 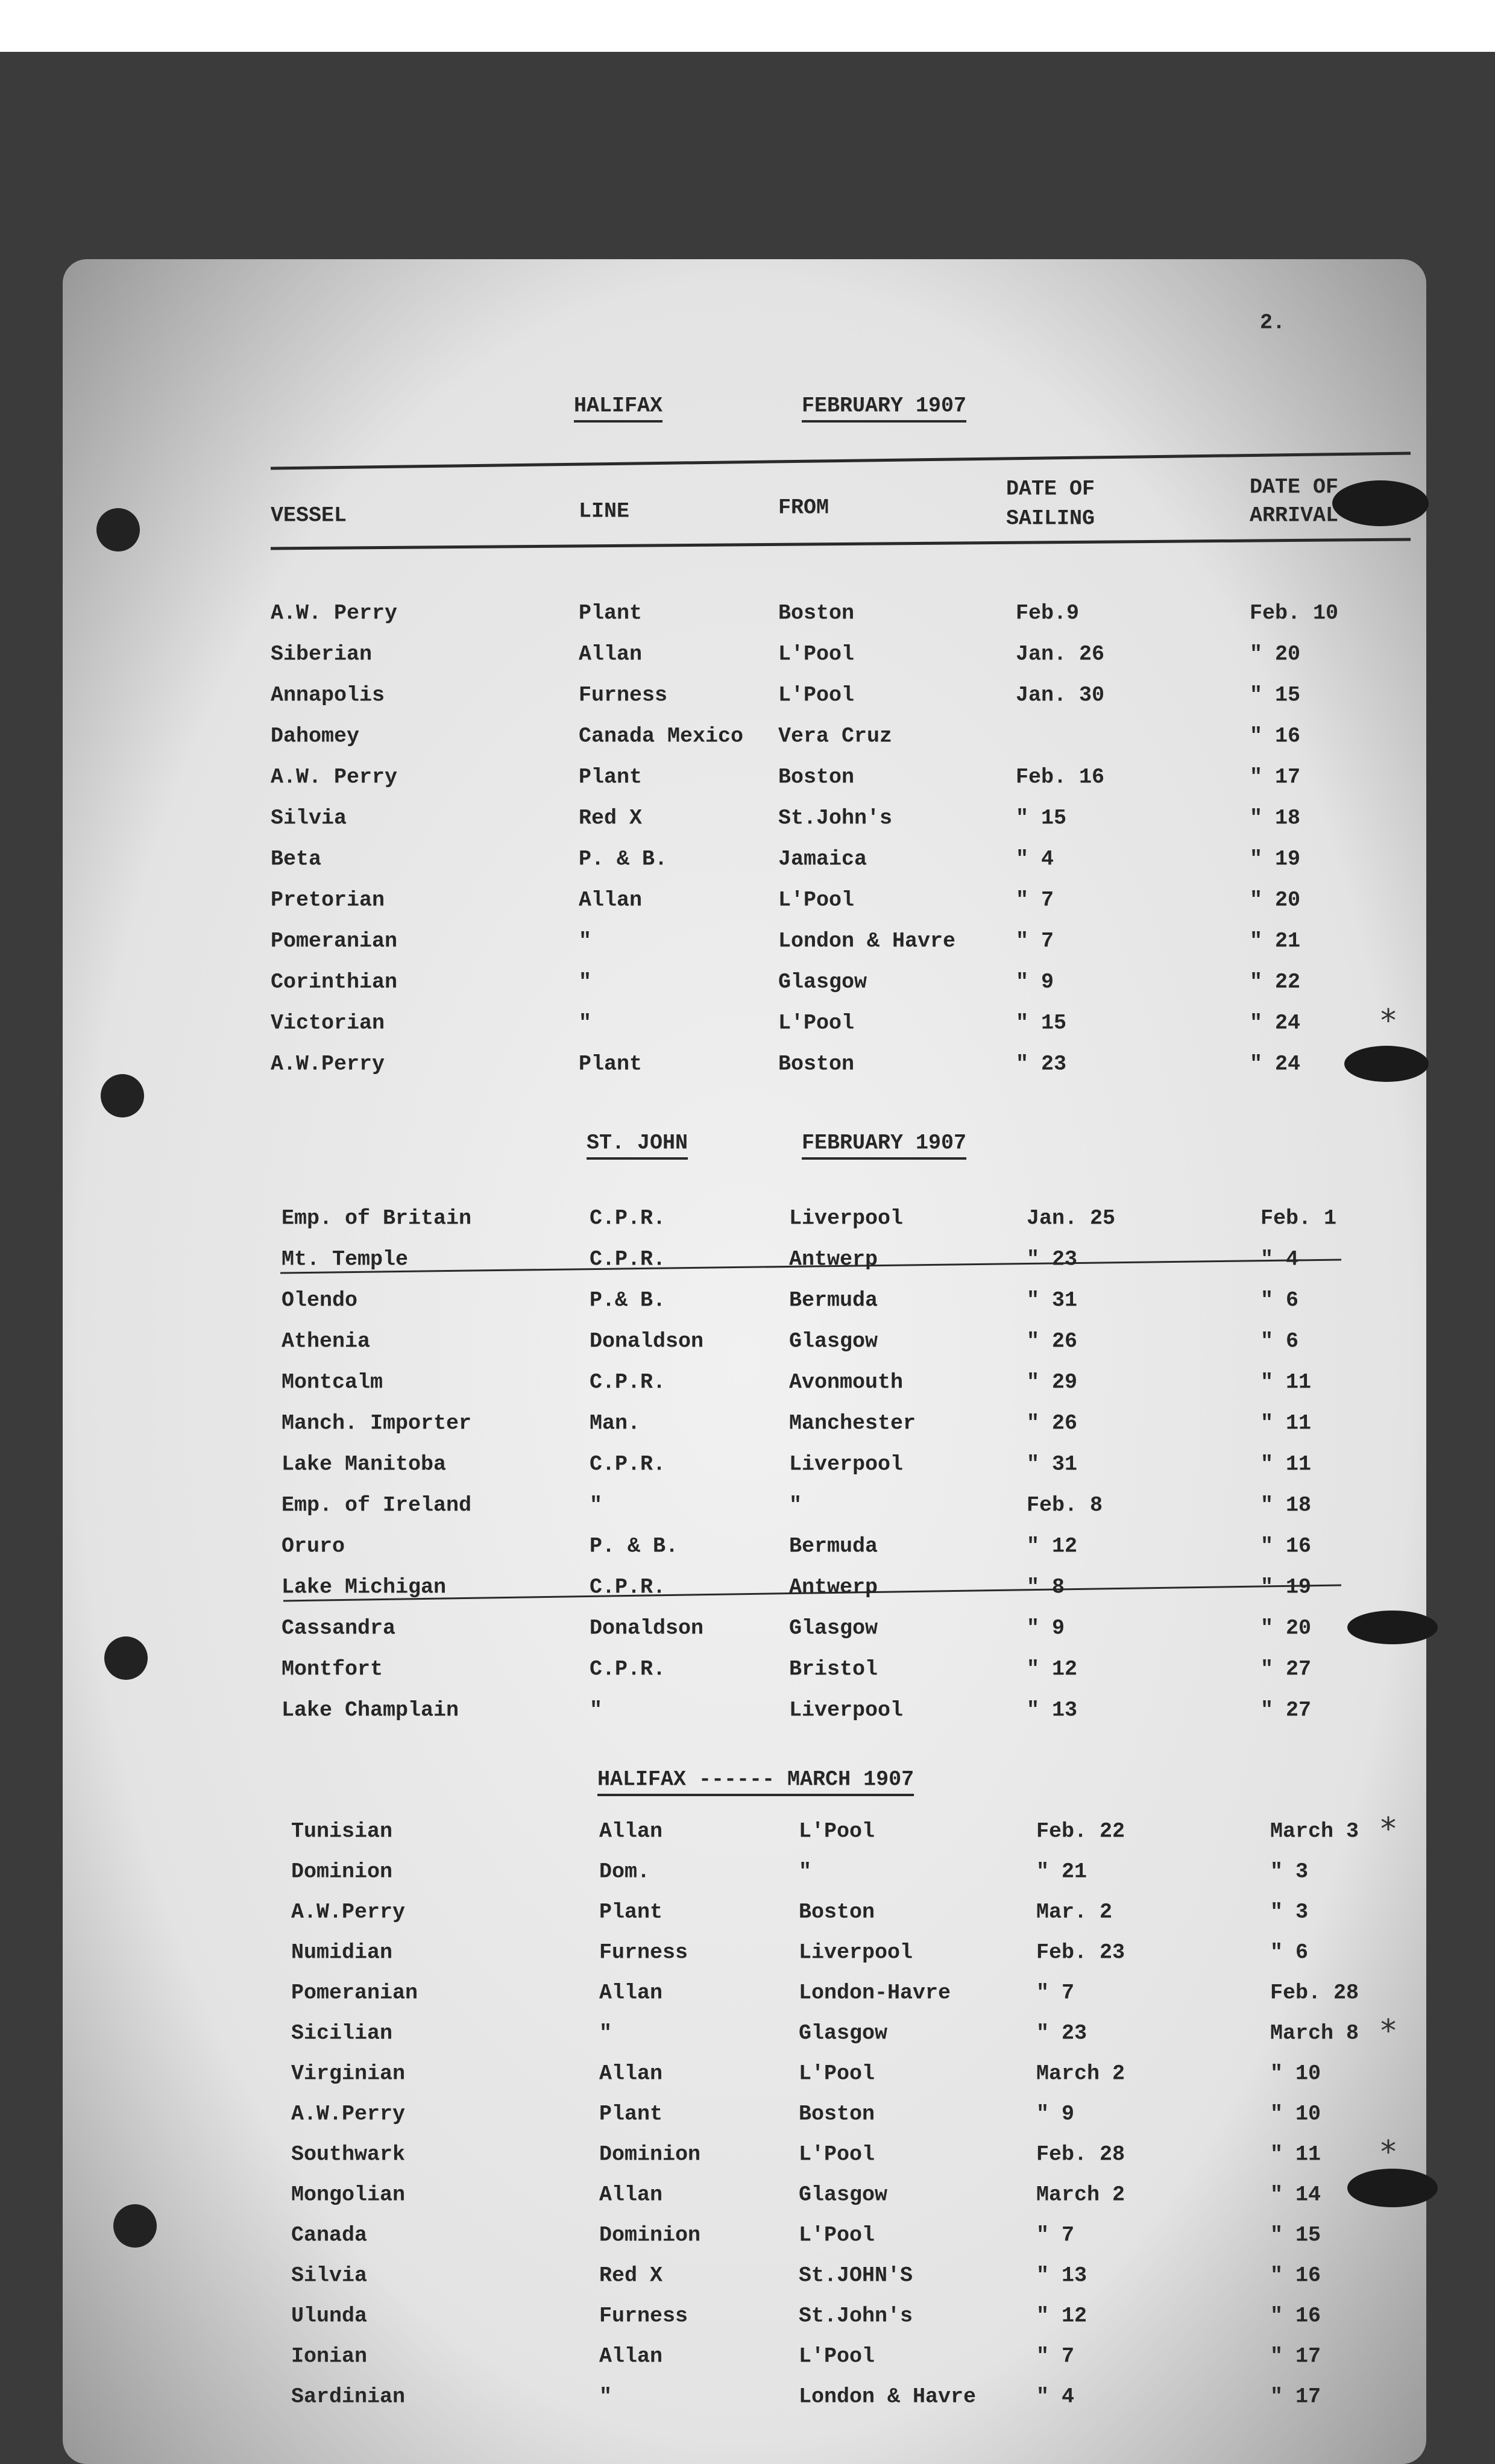 What do you see at coordinates (376, 1505) in the screenshot?
I see `cell-vessel: Emp. of Ireland` at bounding box center [376, 1505].